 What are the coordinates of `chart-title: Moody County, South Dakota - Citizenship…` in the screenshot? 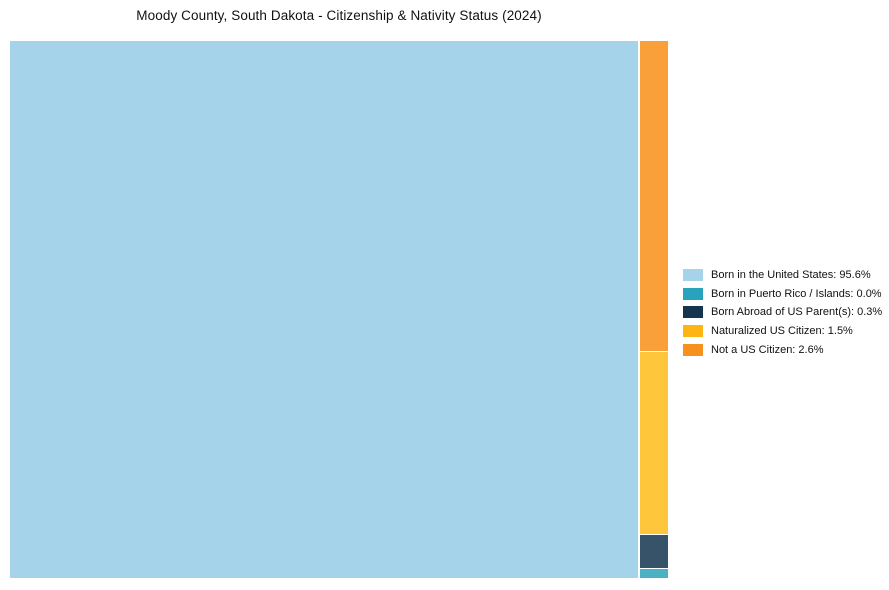 It's located at (339, 15).